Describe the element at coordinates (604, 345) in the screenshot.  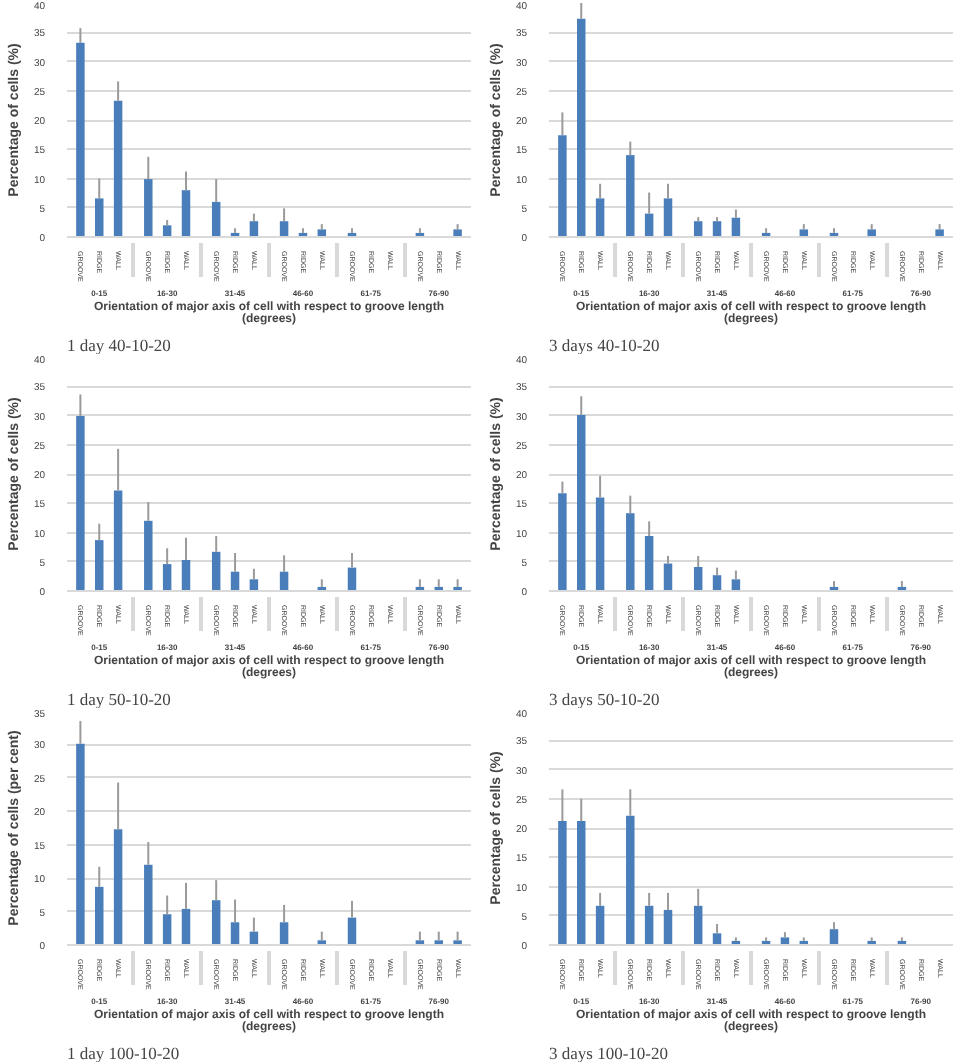
I see `text: 3 days 40-10-20` at that location.